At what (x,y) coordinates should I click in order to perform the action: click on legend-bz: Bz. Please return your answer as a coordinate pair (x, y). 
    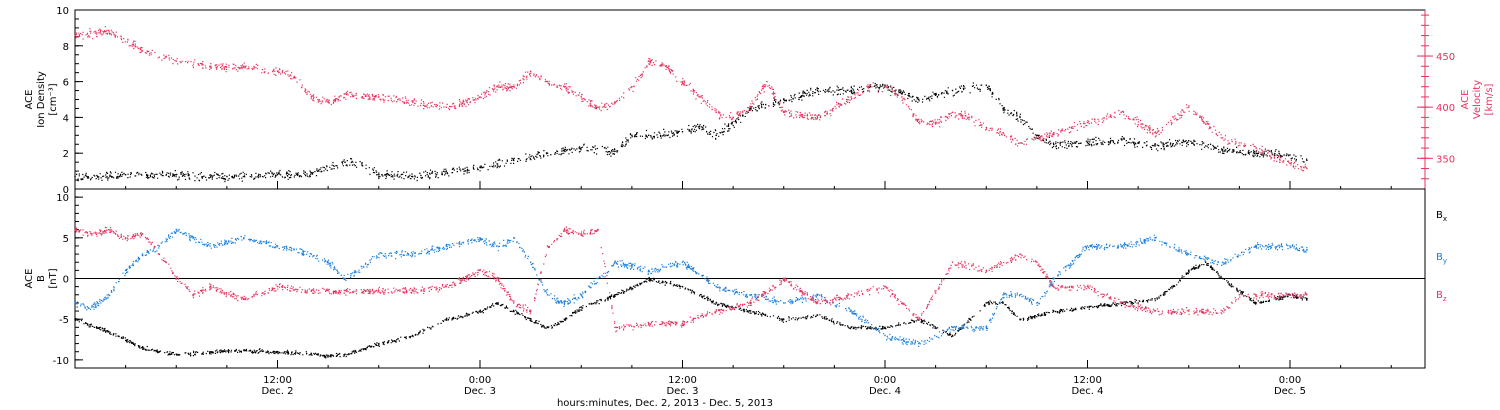
    Looking at the image, I should click on (1441, 296).